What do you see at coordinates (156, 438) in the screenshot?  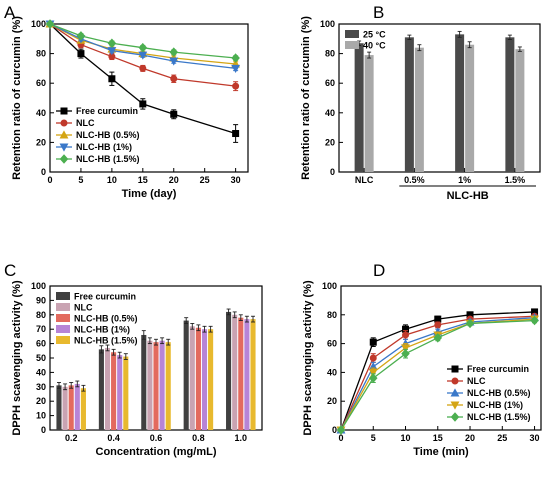 I see `x-tick-label: 0.6` at bounding box center [156, 438].